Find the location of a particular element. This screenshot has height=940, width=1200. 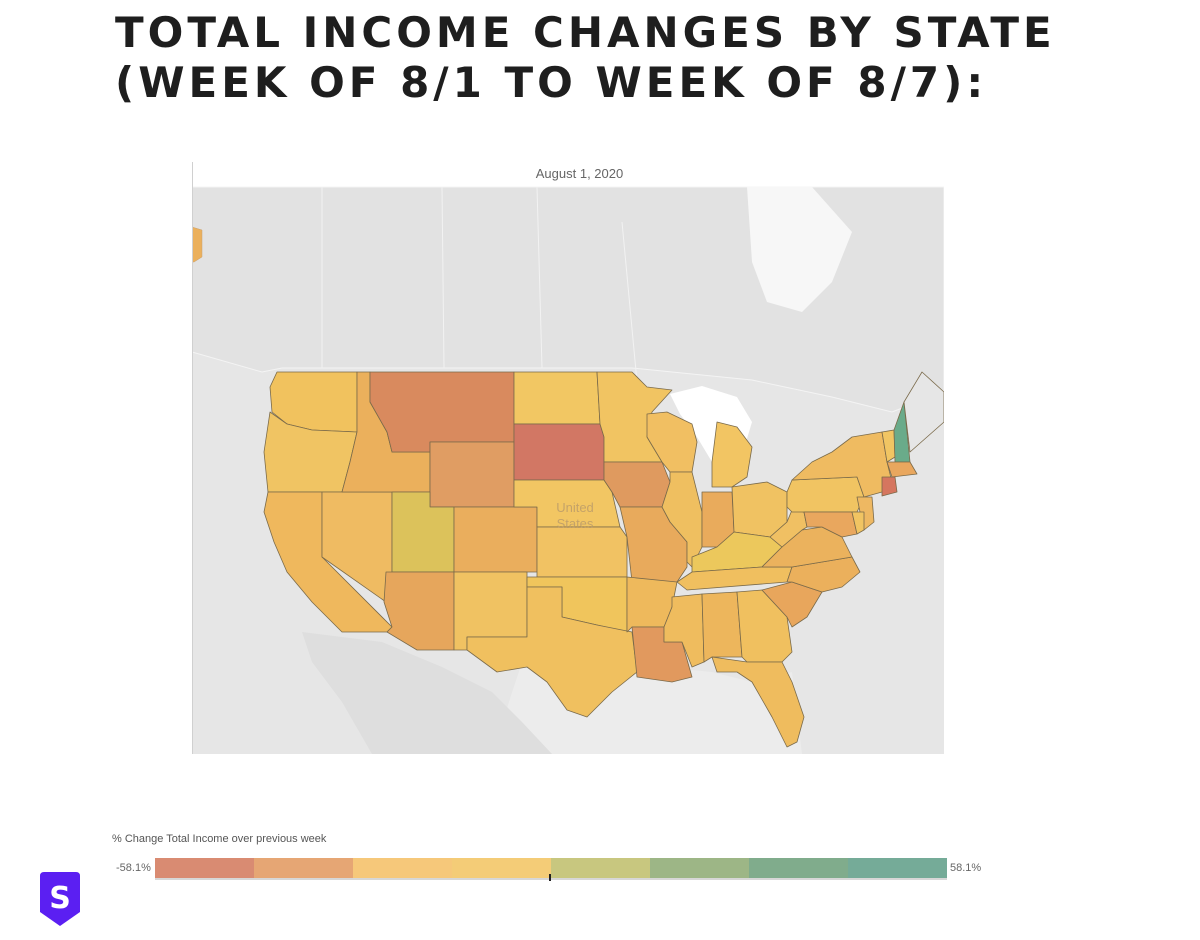

state-colorado is located at coordinates (495, 539).